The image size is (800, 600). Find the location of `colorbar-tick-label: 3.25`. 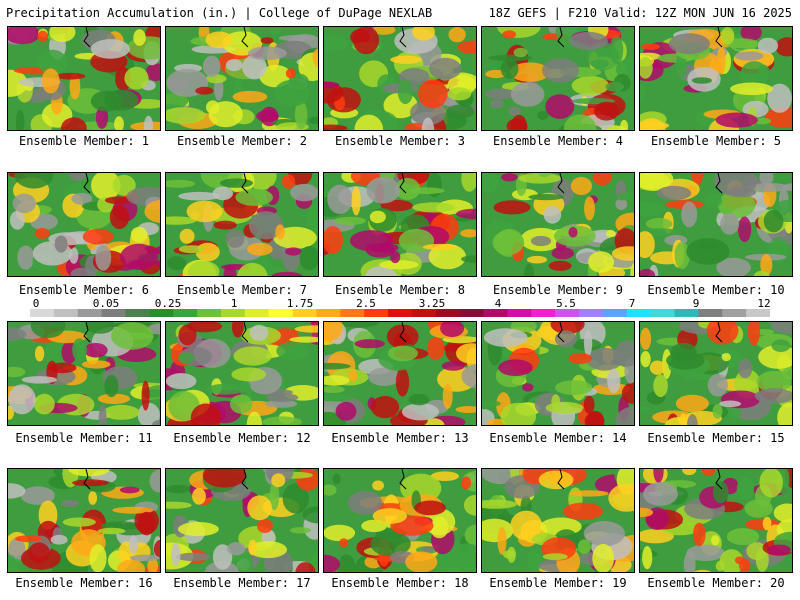

colorbar-tick-label: 3.25 is located at coordinates (432, 303).